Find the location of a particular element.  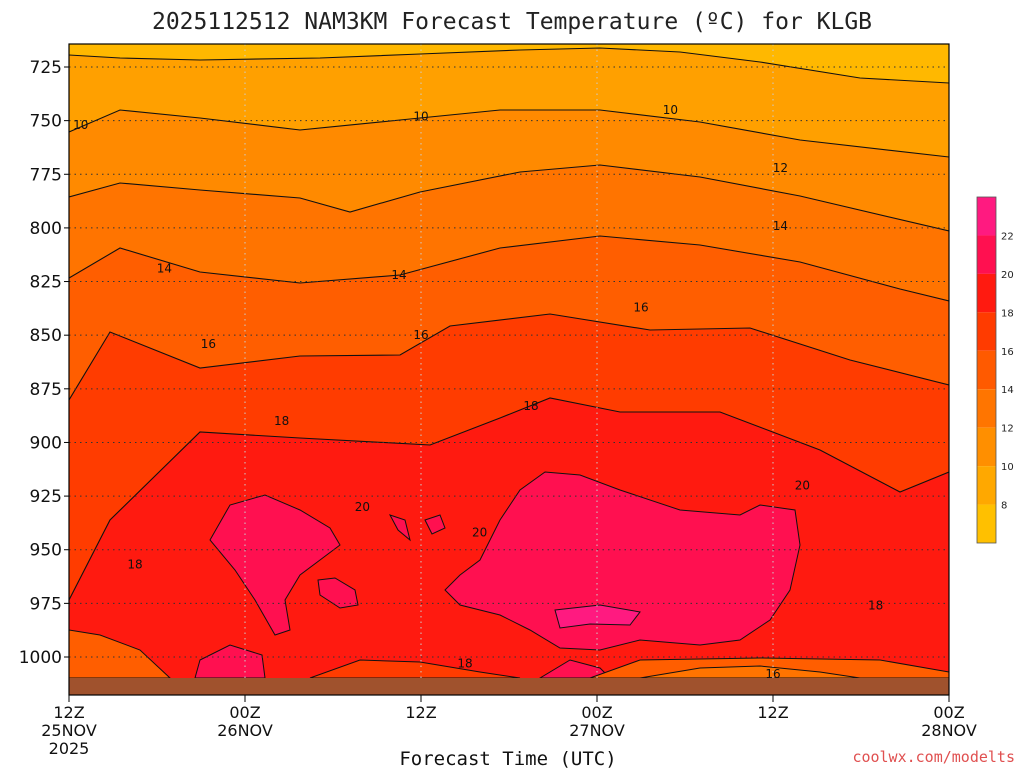

y-tick-label: 975 is located at coordinates (46, 604).